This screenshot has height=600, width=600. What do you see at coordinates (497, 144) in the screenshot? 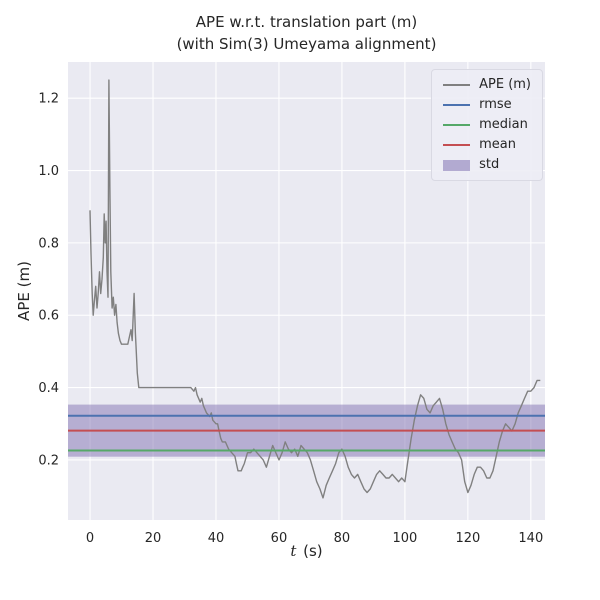
I see `legend-label: mean` at bounding box center [497, 144].